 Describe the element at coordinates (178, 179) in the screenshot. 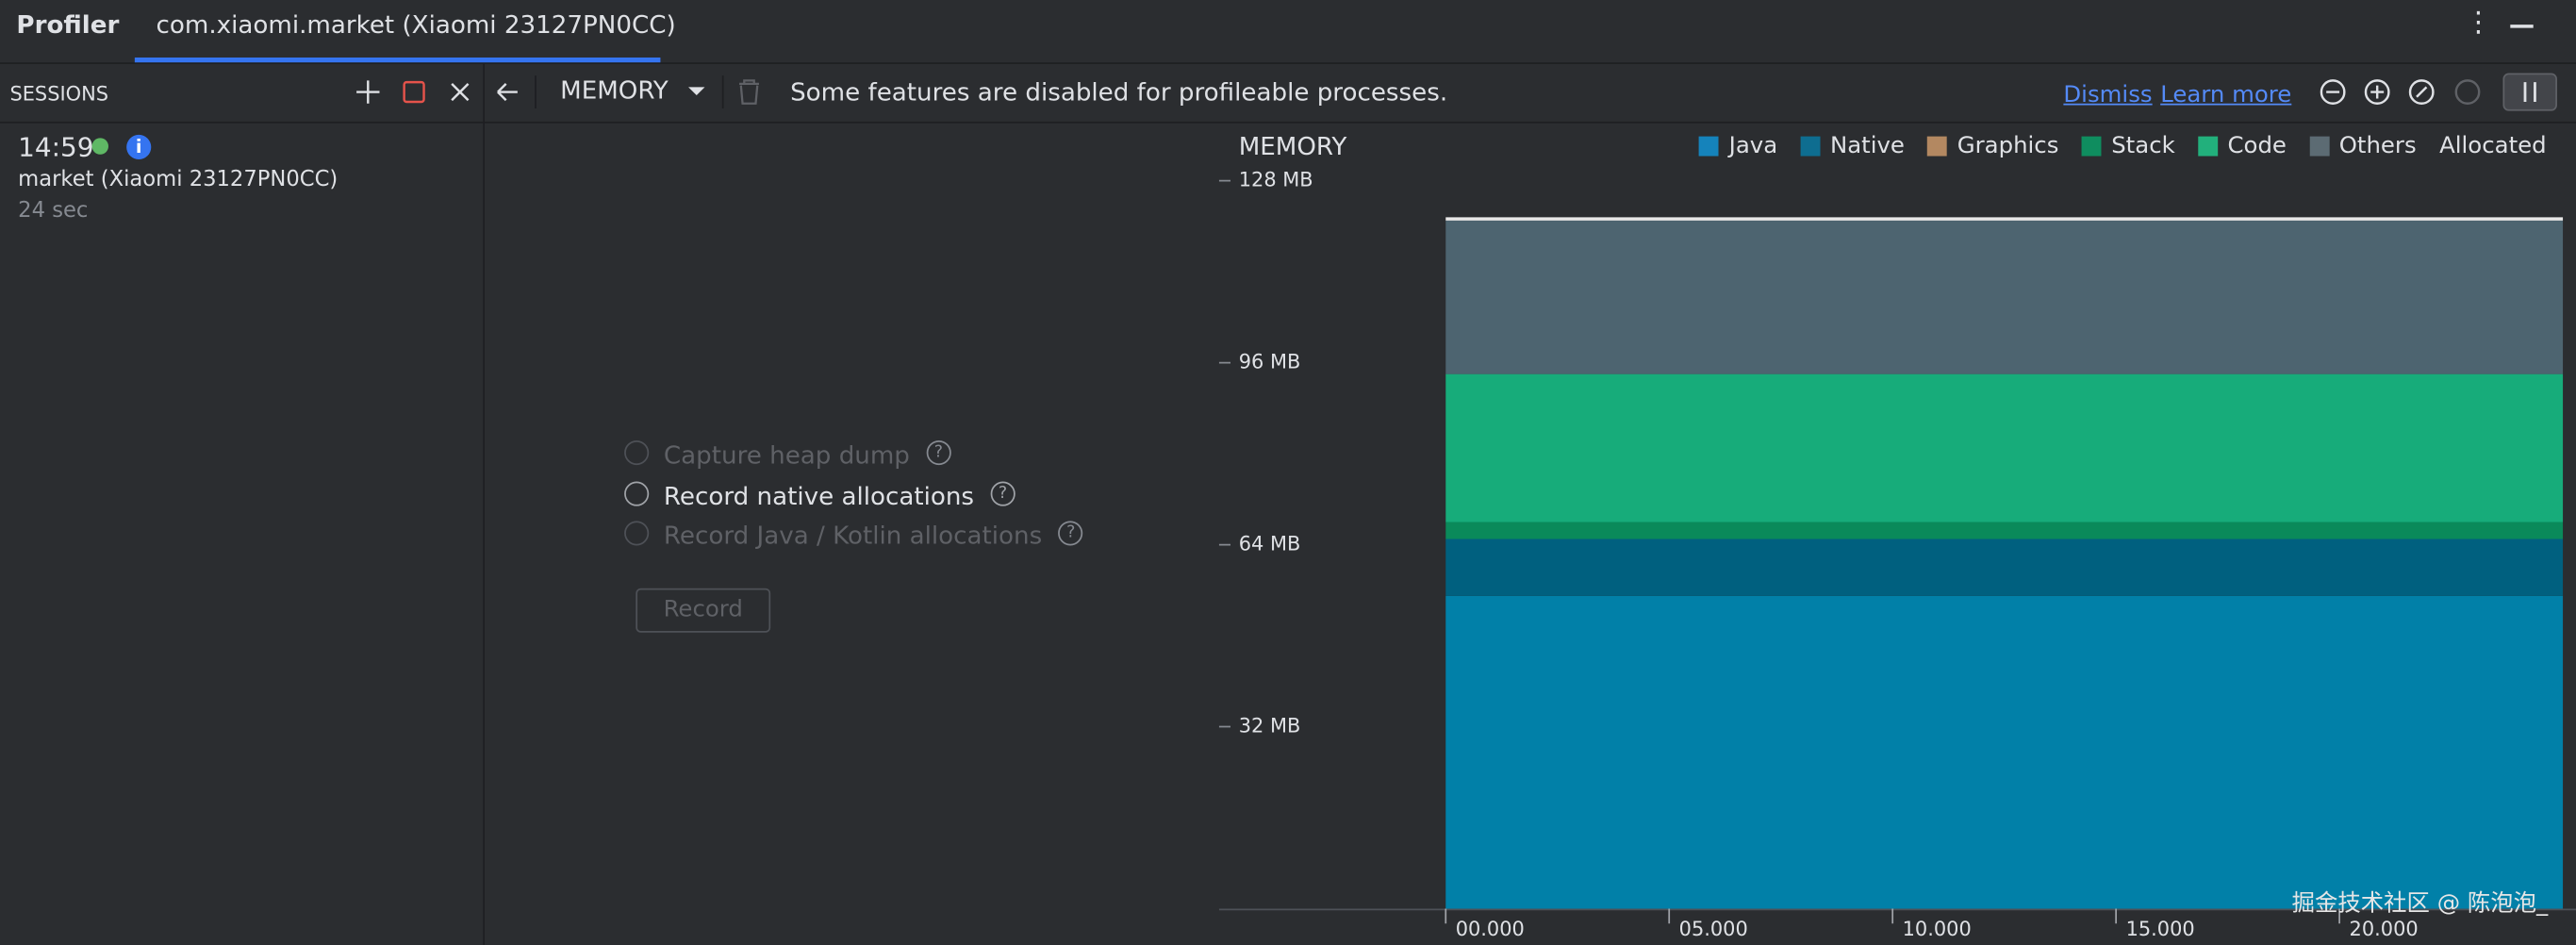

I see `session-name: market (Xiaomi 23127PN0CC)` at that location.